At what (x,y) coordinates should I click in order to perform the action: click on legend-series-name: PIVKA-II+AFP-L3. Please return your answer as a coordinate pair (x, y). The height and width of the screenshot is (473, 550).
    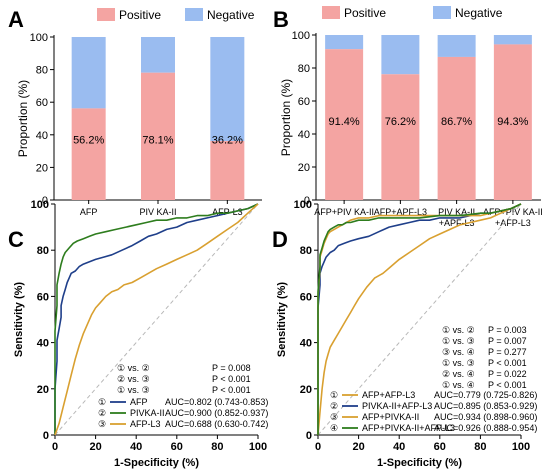
    Looking at the image, I should click on (397, 406).